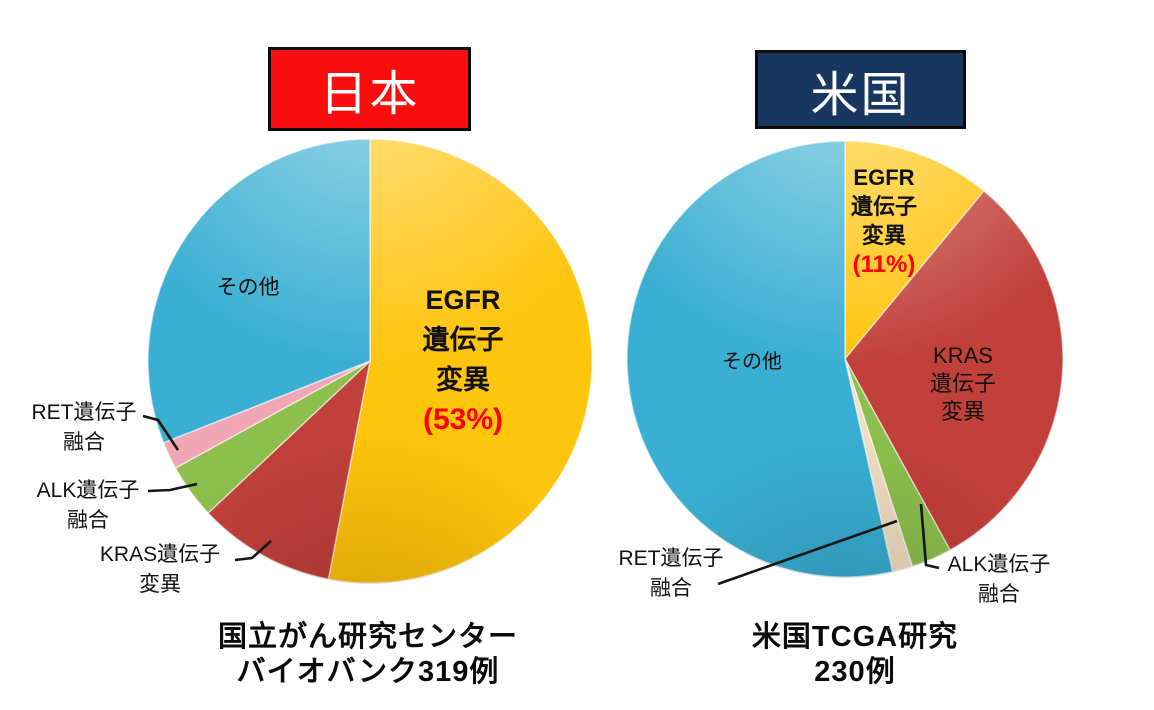 The width and height of the screenshot is (1154, 710). I want to click on usa-ret-callout-label: RET遺伝子 融合, so click(671, 574).